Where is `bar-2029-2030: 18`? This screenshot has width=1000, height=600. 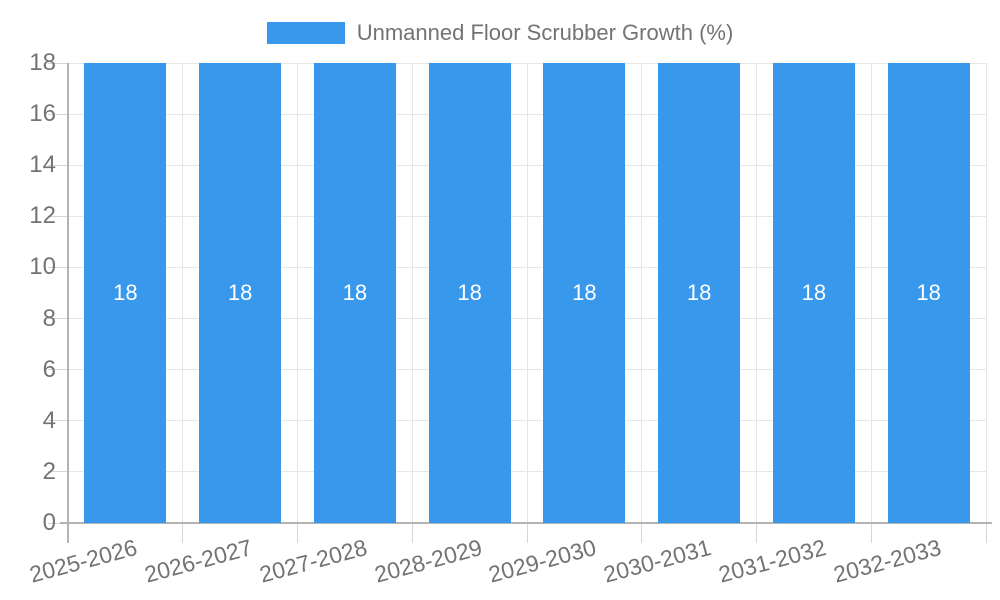 bar-2029-2030: 18 is located at coordinates (584, 293).